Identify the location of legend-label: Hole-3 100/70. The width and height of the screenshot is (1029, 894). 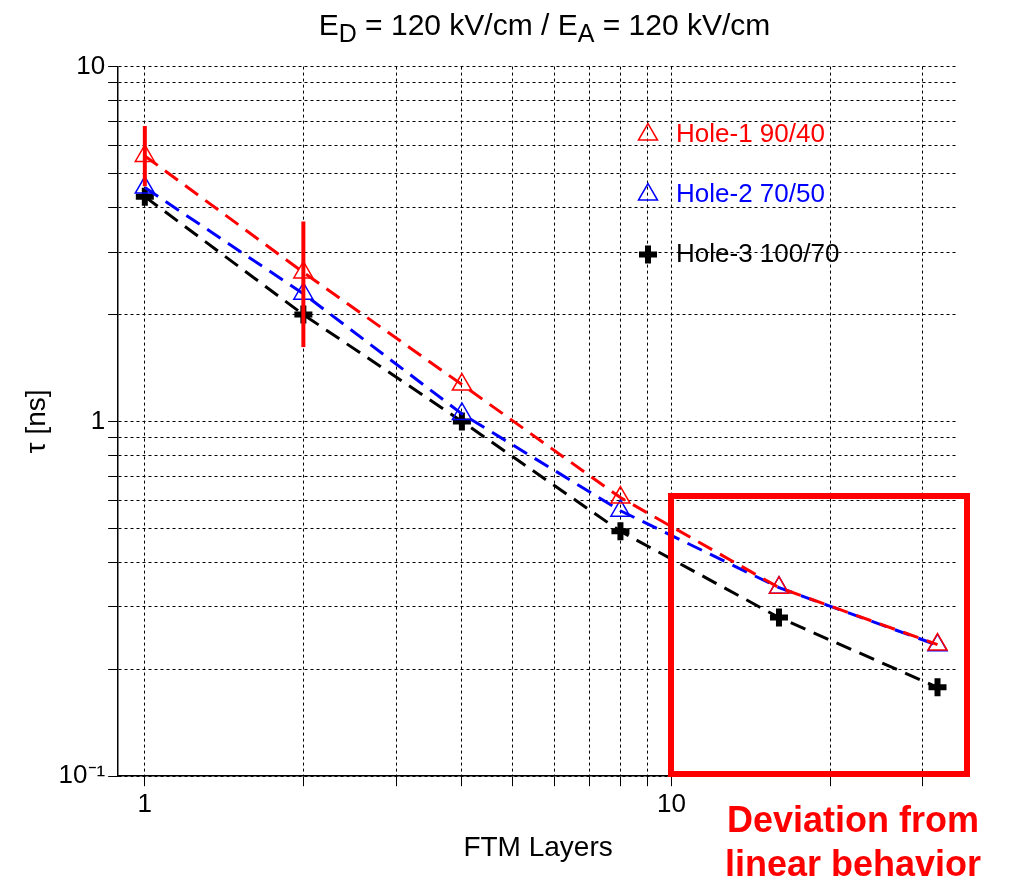
(758, 252).